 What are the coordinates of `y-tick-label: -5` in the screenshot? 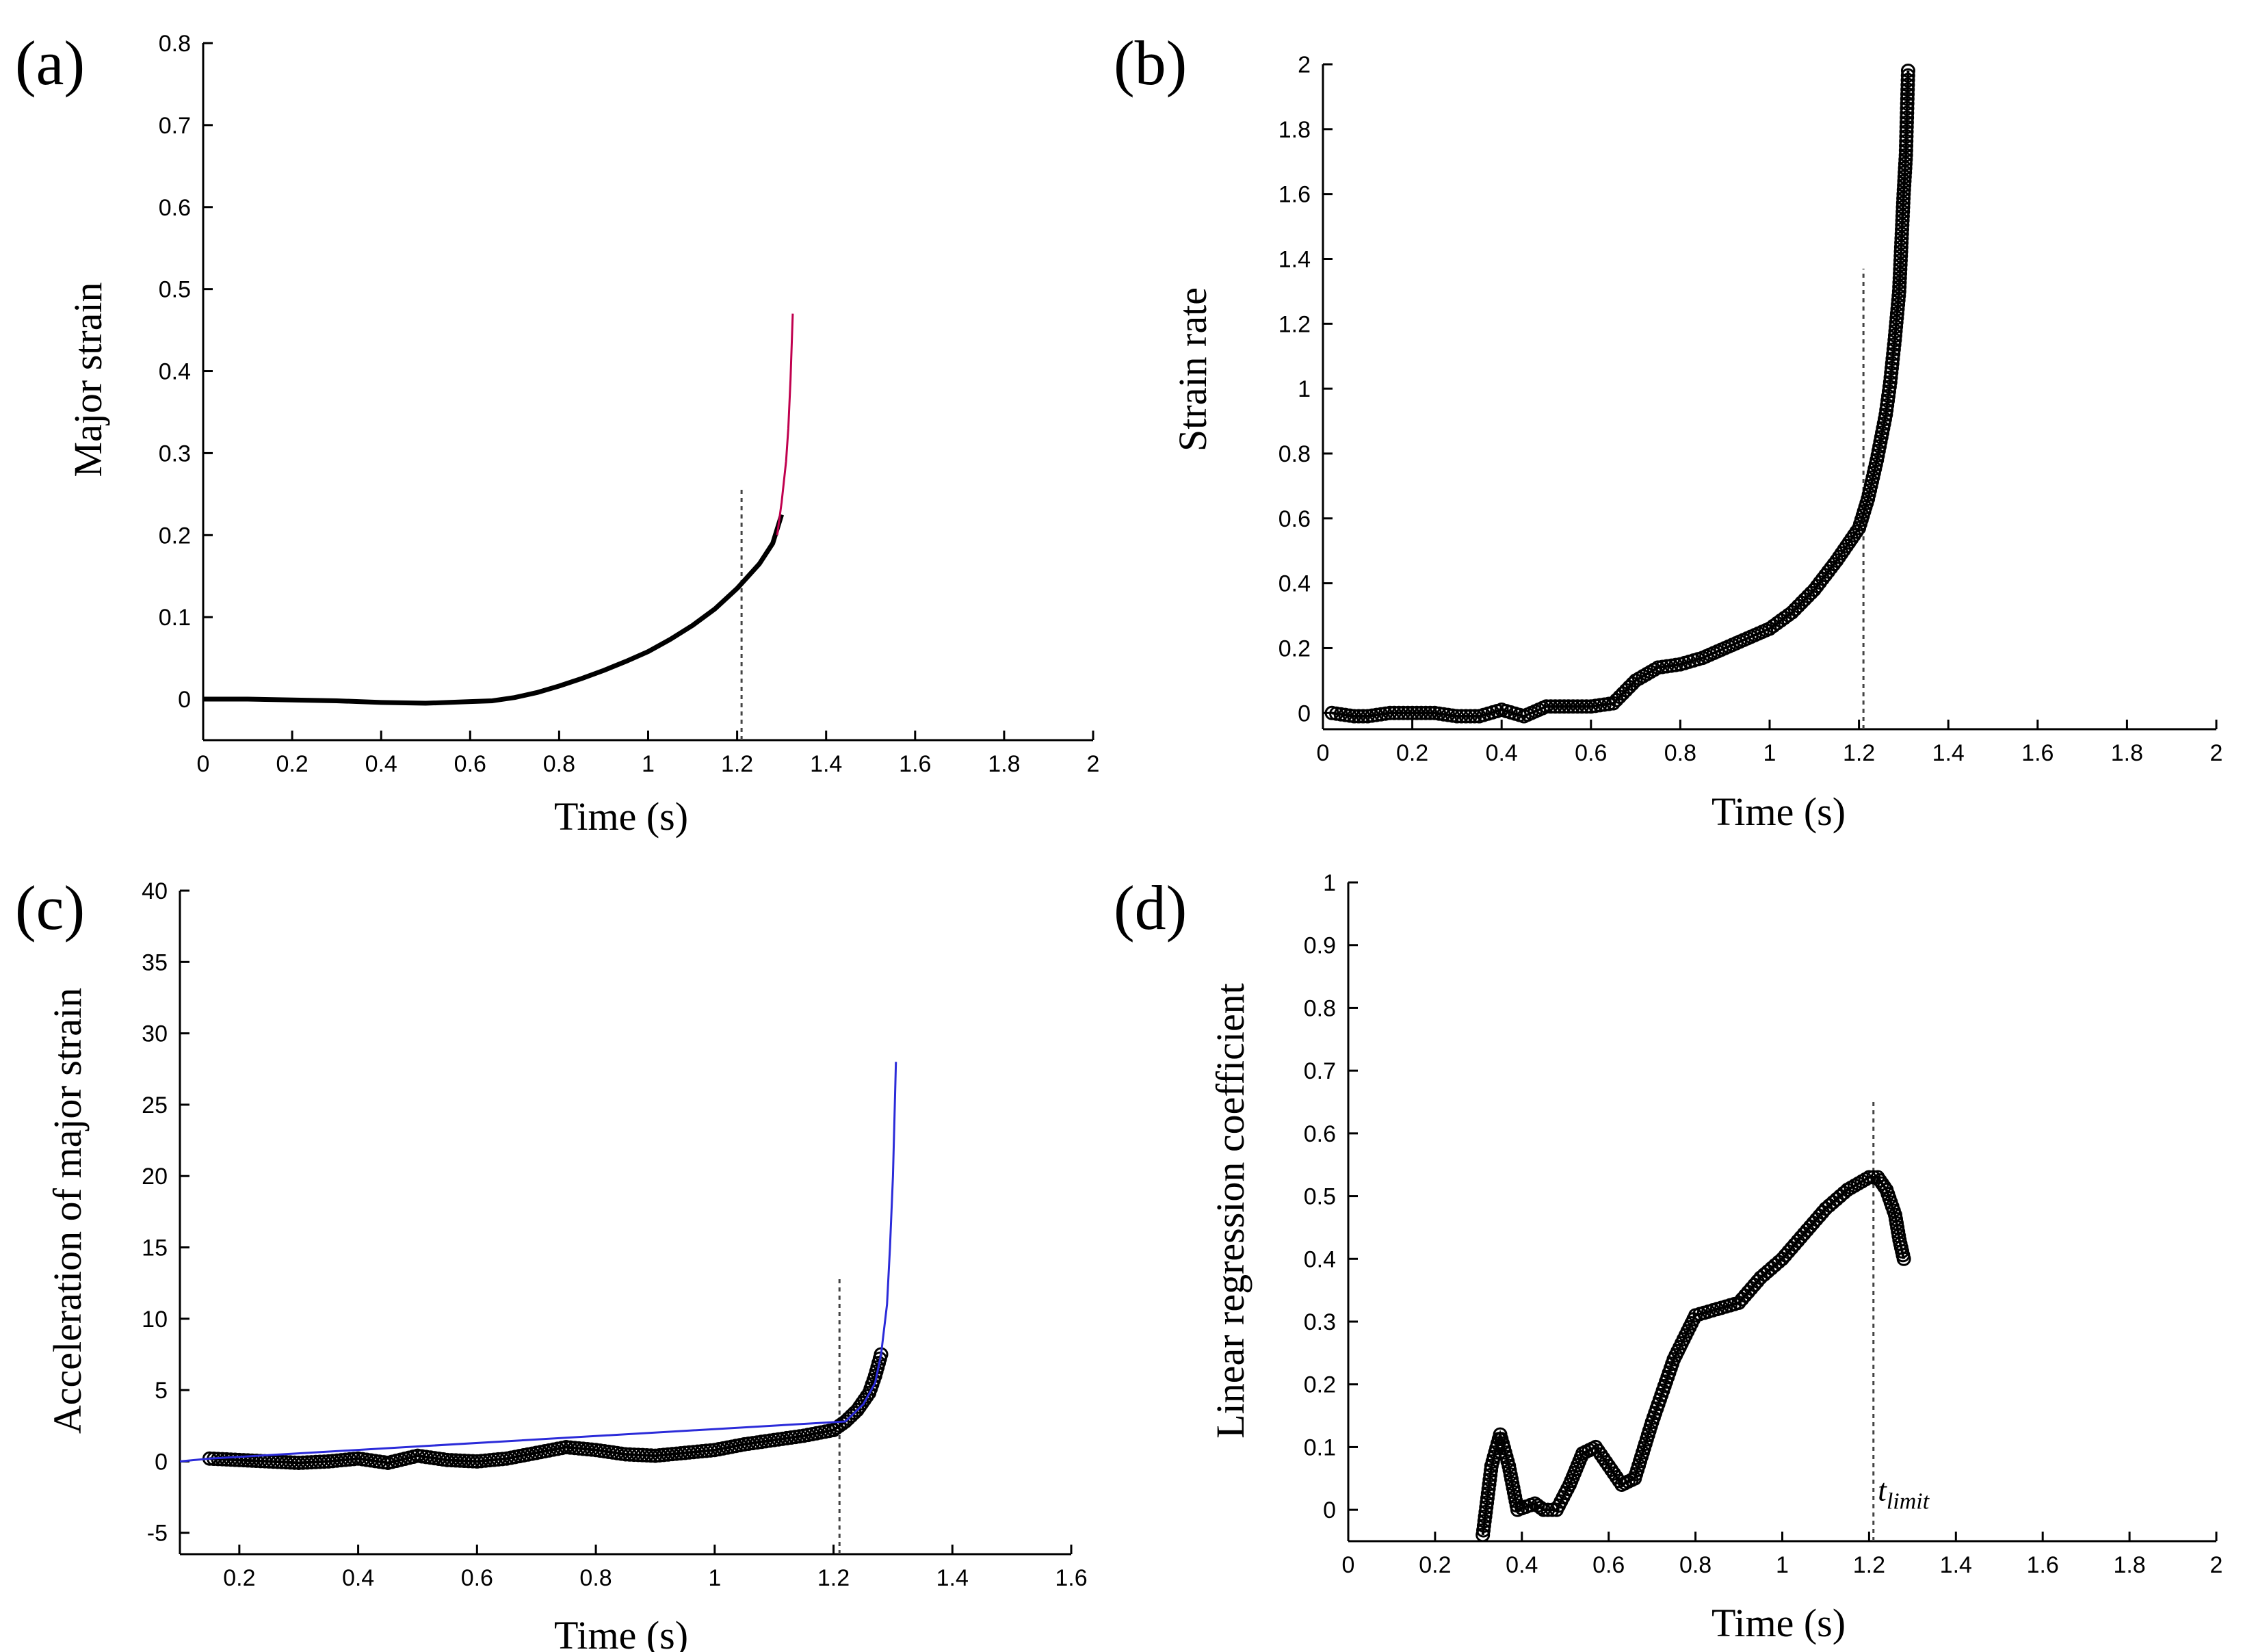 It's located at (157, 1534).